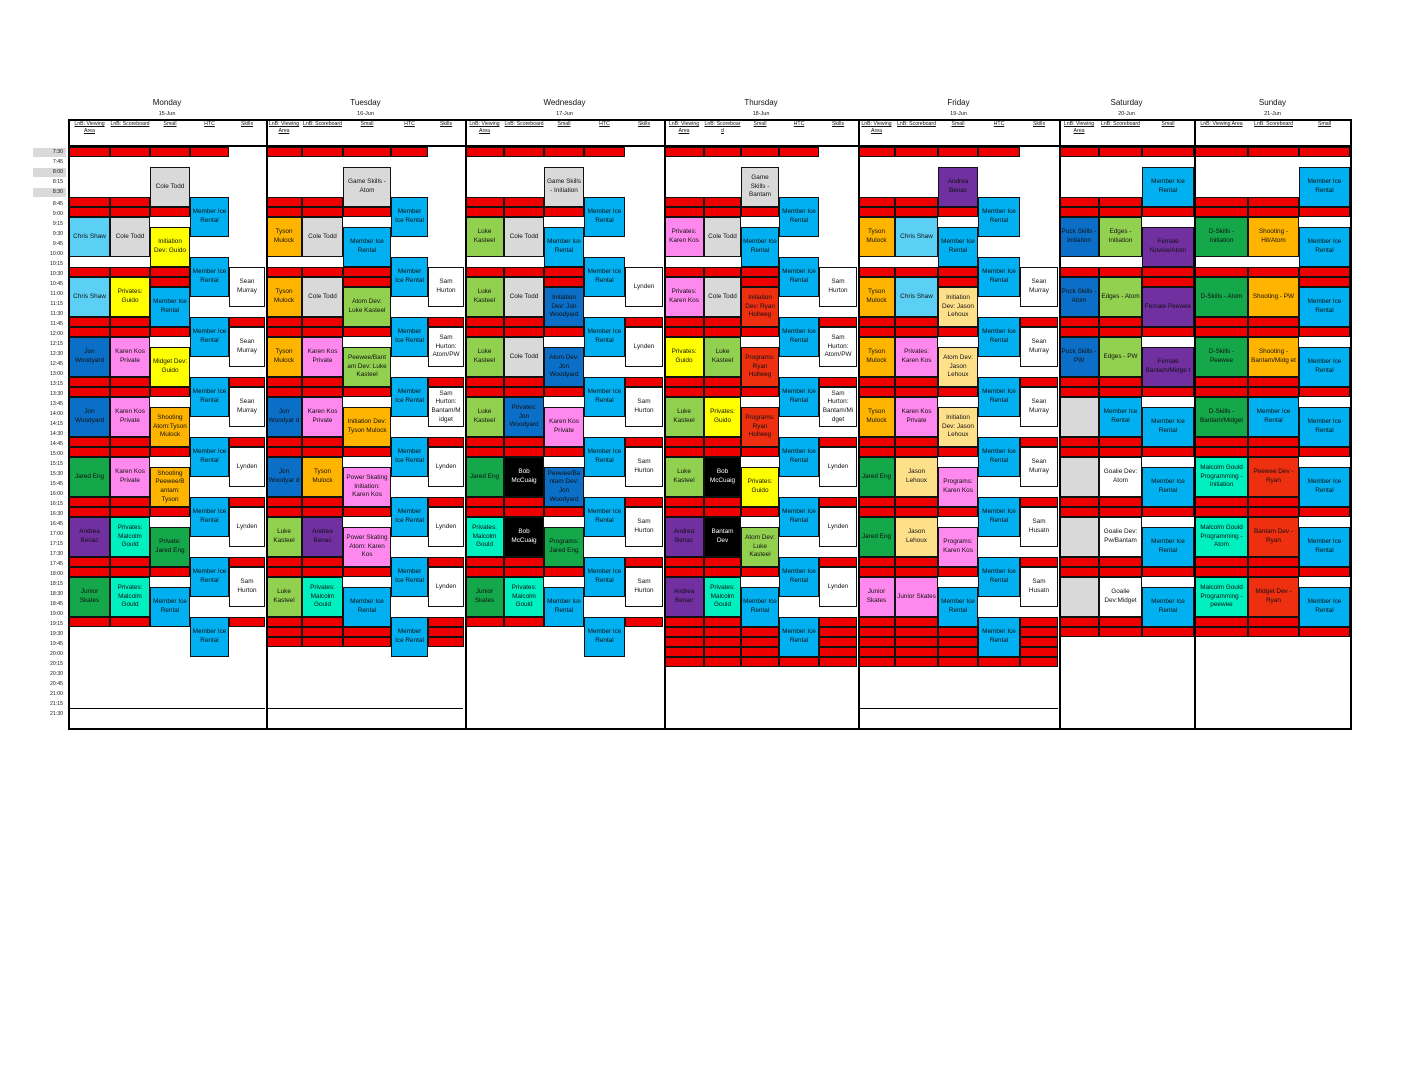  I want to click on schedule-event: D-Skills - Bantam/Midget, so click(1221, 417).